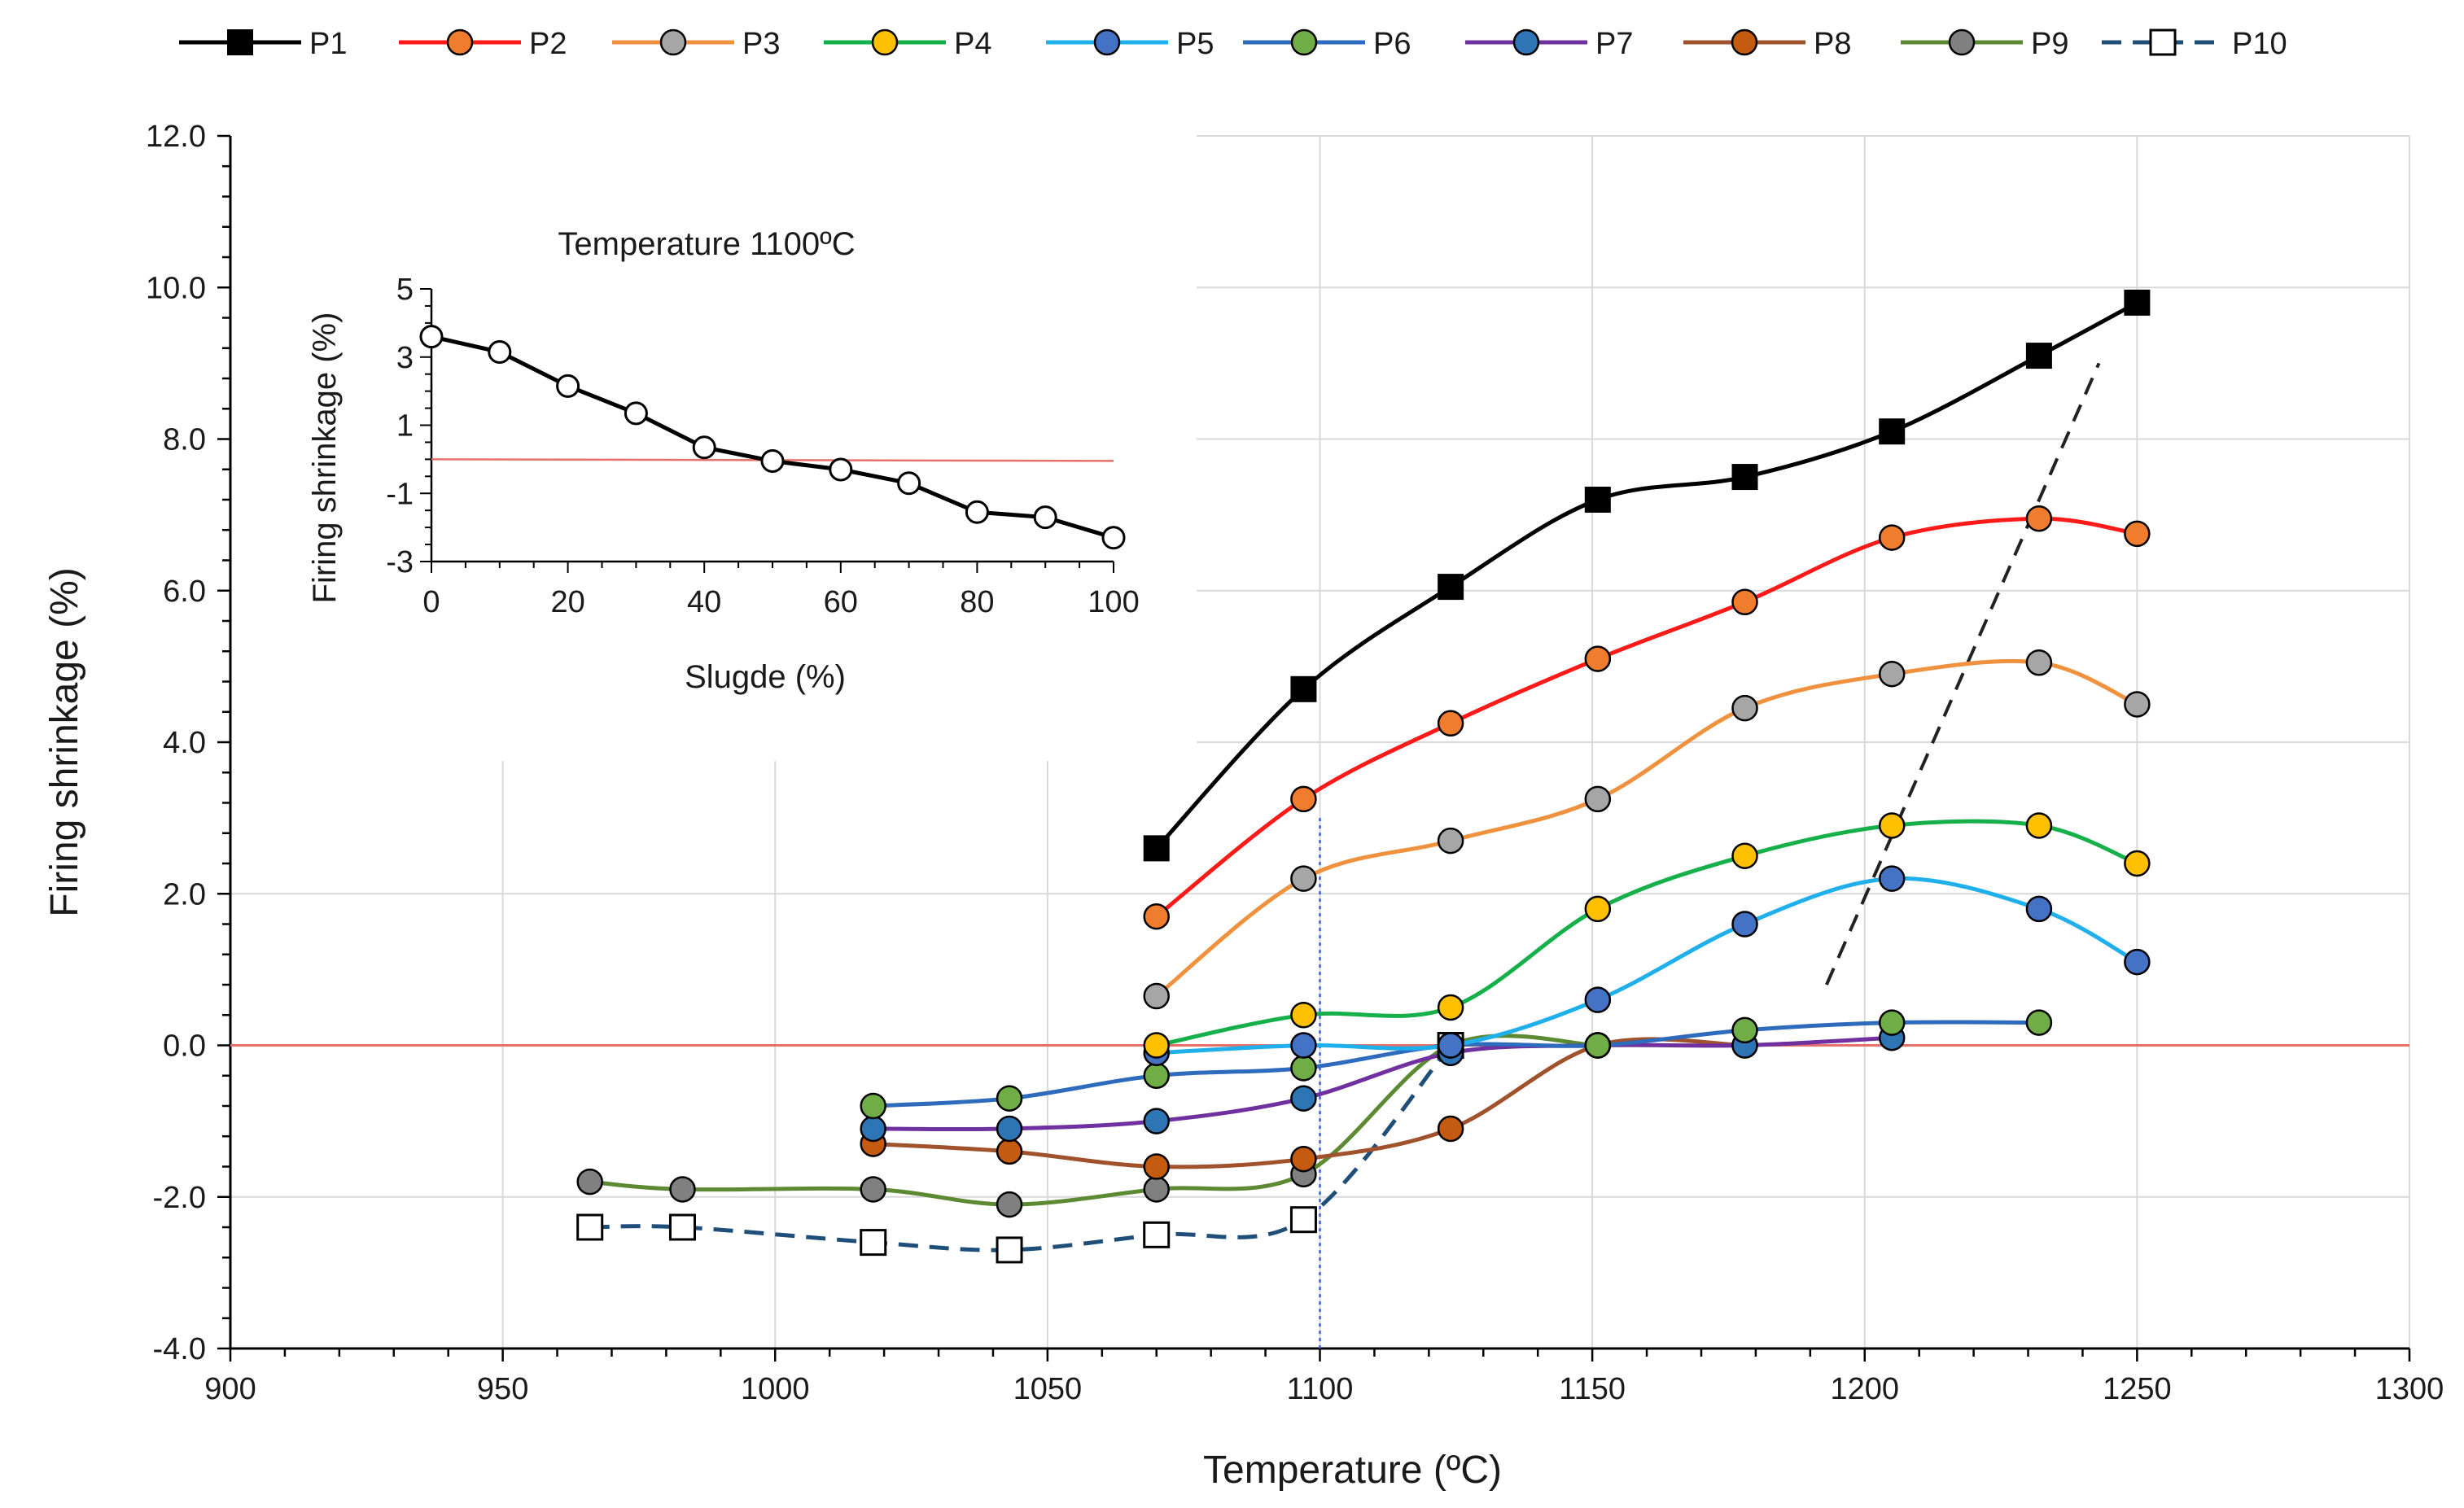 This screenshot has width=2464, height=1508. What do you see at coordinates (1647, 828) in the screenshot?
I see `series-line-p3` at bounding box center [1647, 828].